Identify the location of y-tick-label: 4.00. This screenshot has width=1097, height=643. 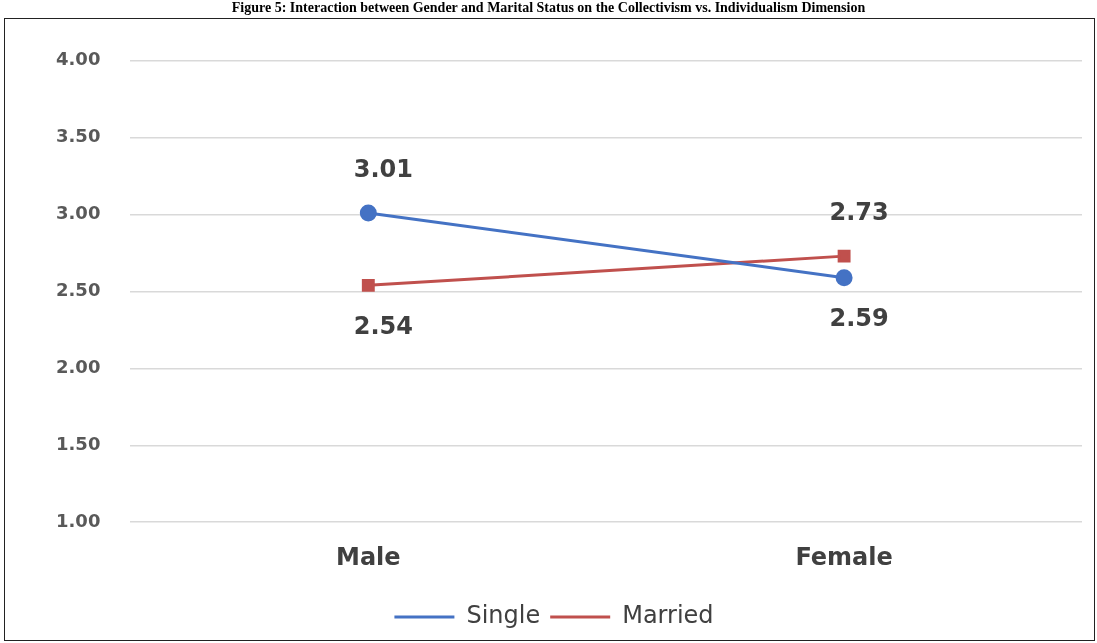
(78, 59).